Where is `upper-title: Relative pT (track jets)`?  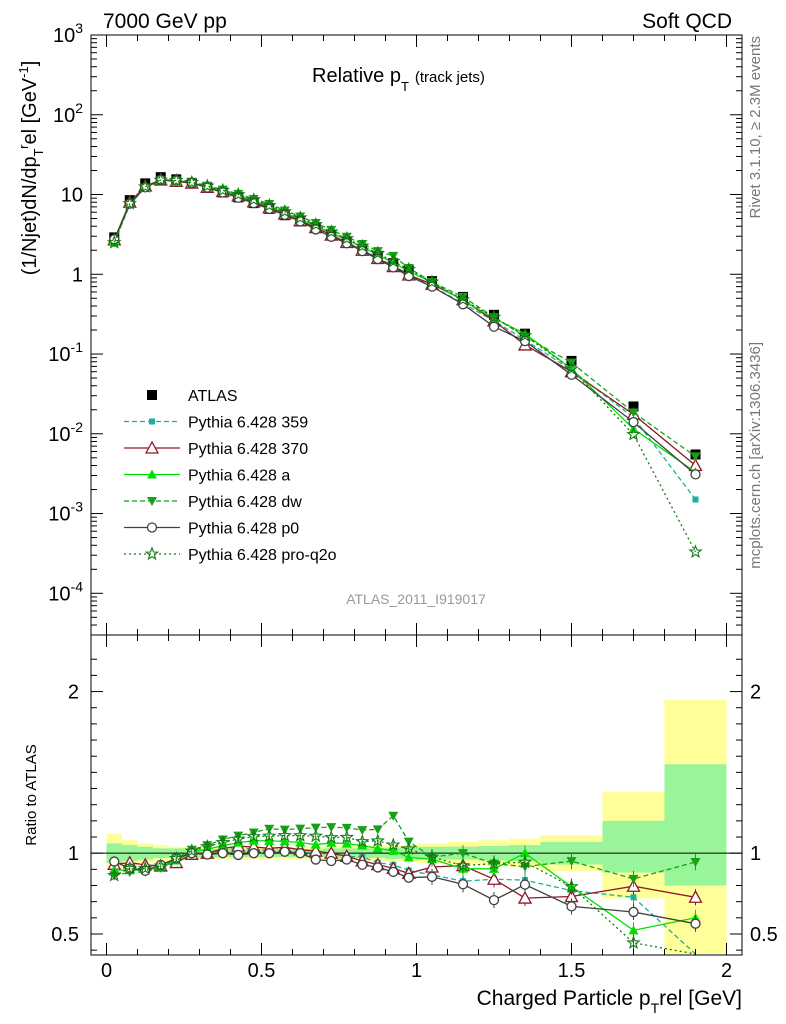
upper-title: Relative pT (track jets) is located at coordinates (398, 79).